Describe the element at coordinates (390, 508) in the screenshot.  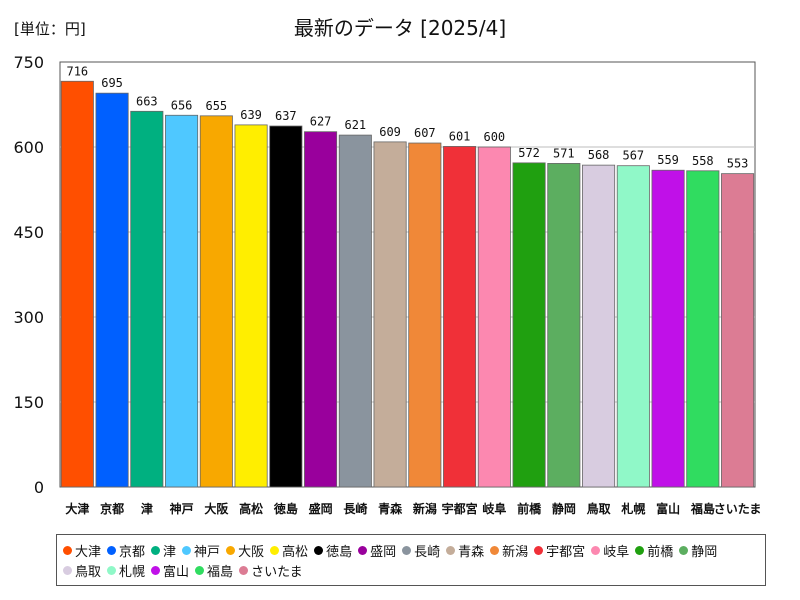
I see `x-tick-label: 青森` at that location.